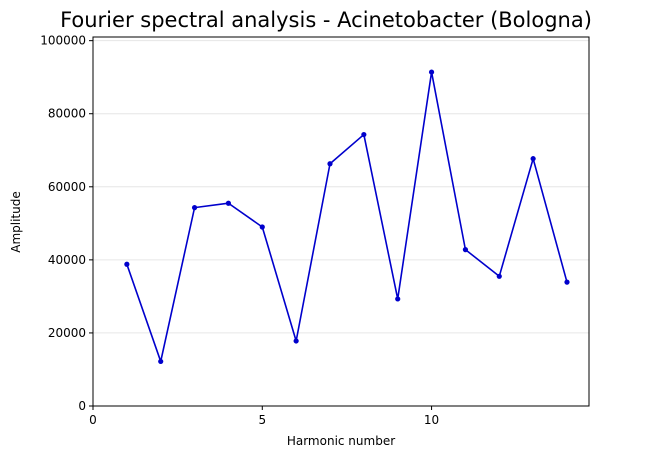 The height and width of the screenshot is (459, 649). Describe the element at coordinates (67, 187) in the screenshot. I see `y-tick-label: 60000` at that location.